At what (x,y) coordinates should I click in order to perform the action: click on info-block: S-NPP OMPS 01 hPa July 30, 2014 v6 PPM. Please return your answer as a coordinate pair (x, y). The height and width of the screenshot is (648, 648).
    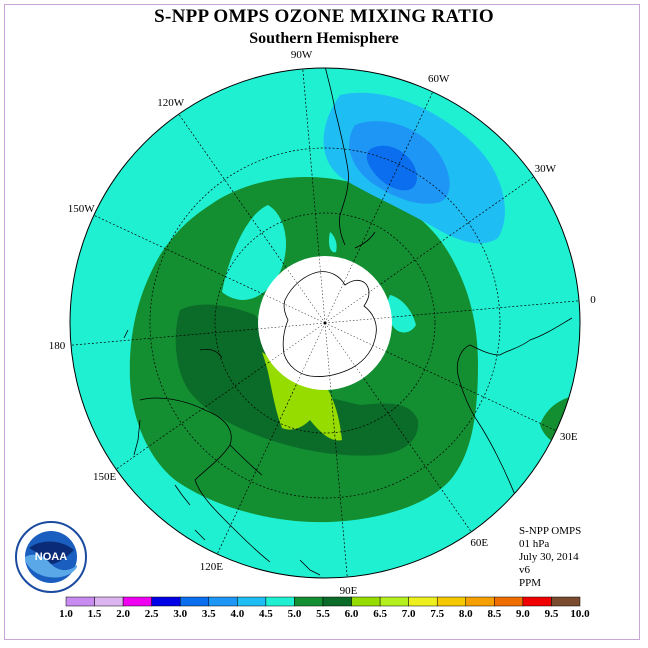
    Looking at the image, I should click on (550, 557).